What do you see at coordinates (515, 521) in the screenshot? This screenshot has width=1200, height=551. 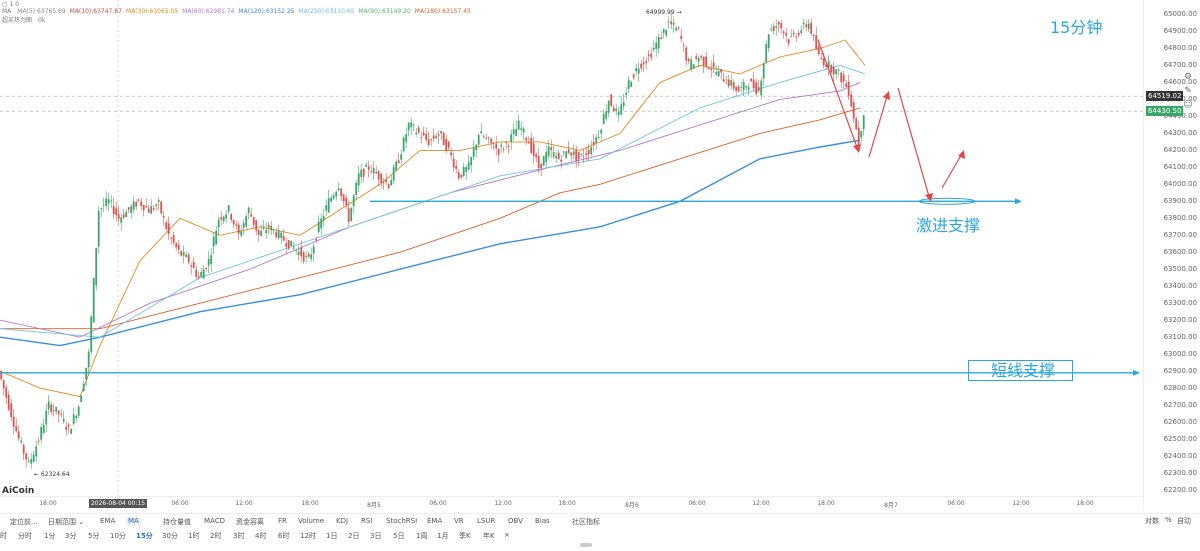 I see `indicator-tab: OBV` at bounding box center [515, 521].